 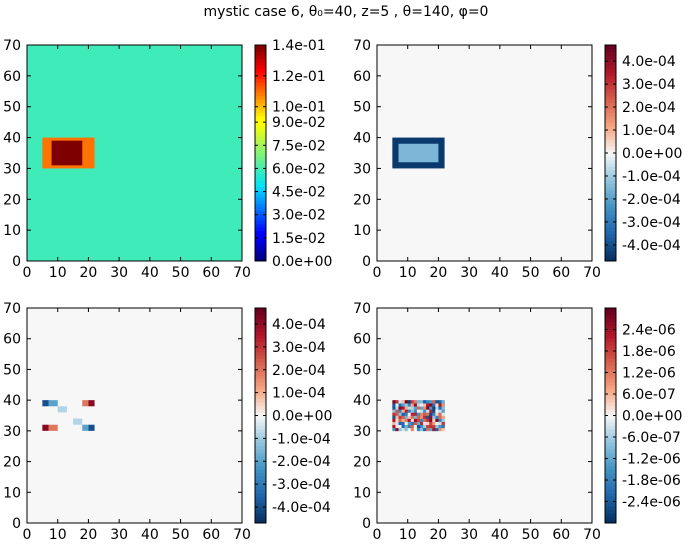 I want to click on x-tick-label: 70, so click(x=242, y=535).